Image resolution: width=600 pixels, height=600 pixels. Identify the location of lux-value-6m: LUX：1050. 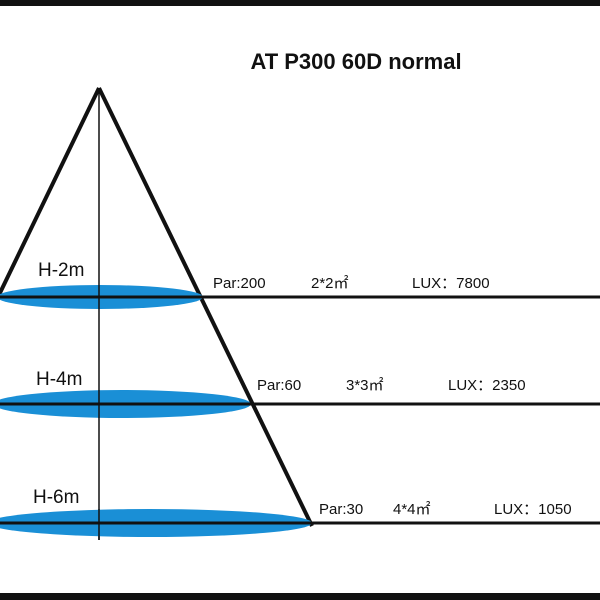
(533, 509).